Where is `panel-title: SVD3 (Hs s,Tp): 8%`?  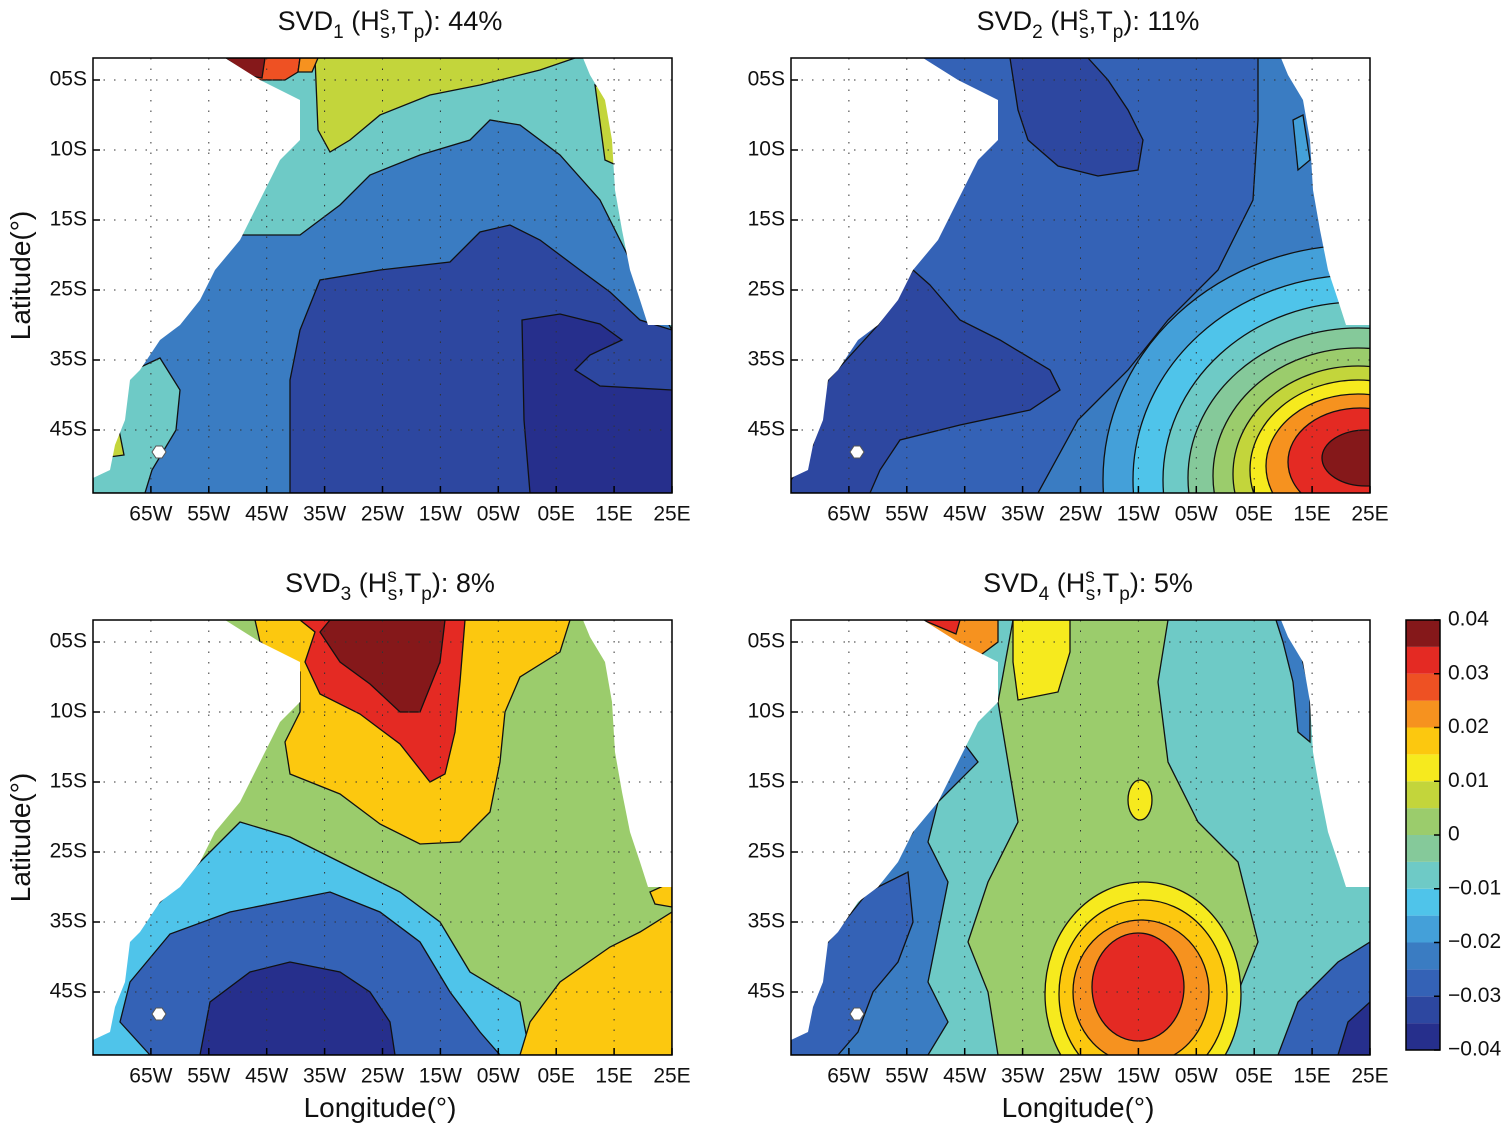
panel-title: SVD3 (Hs s,Tp): 8% is located at coordinates (390, 585).